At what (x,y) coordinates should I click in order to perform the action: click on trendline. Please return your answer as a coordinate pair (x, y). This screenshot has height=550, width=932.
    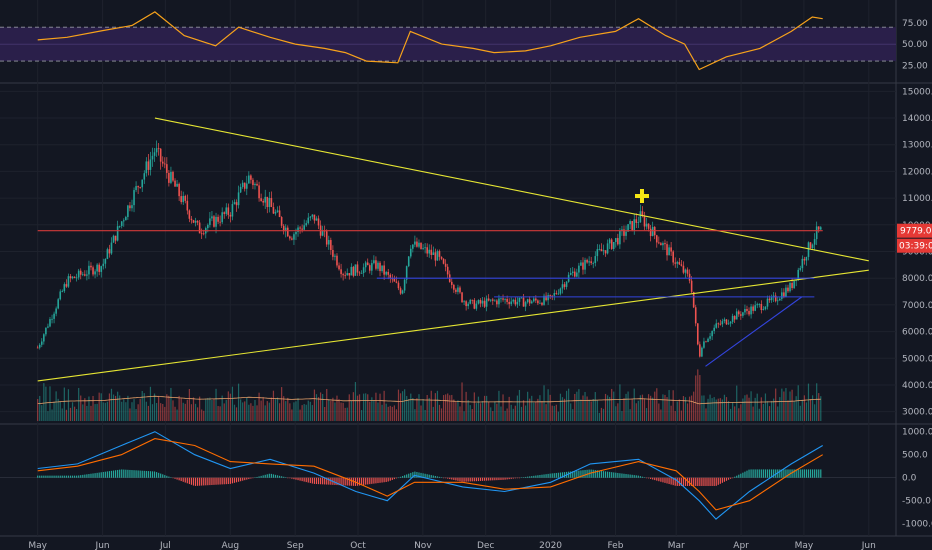
    Looking at the image, I should click on (754, 331).